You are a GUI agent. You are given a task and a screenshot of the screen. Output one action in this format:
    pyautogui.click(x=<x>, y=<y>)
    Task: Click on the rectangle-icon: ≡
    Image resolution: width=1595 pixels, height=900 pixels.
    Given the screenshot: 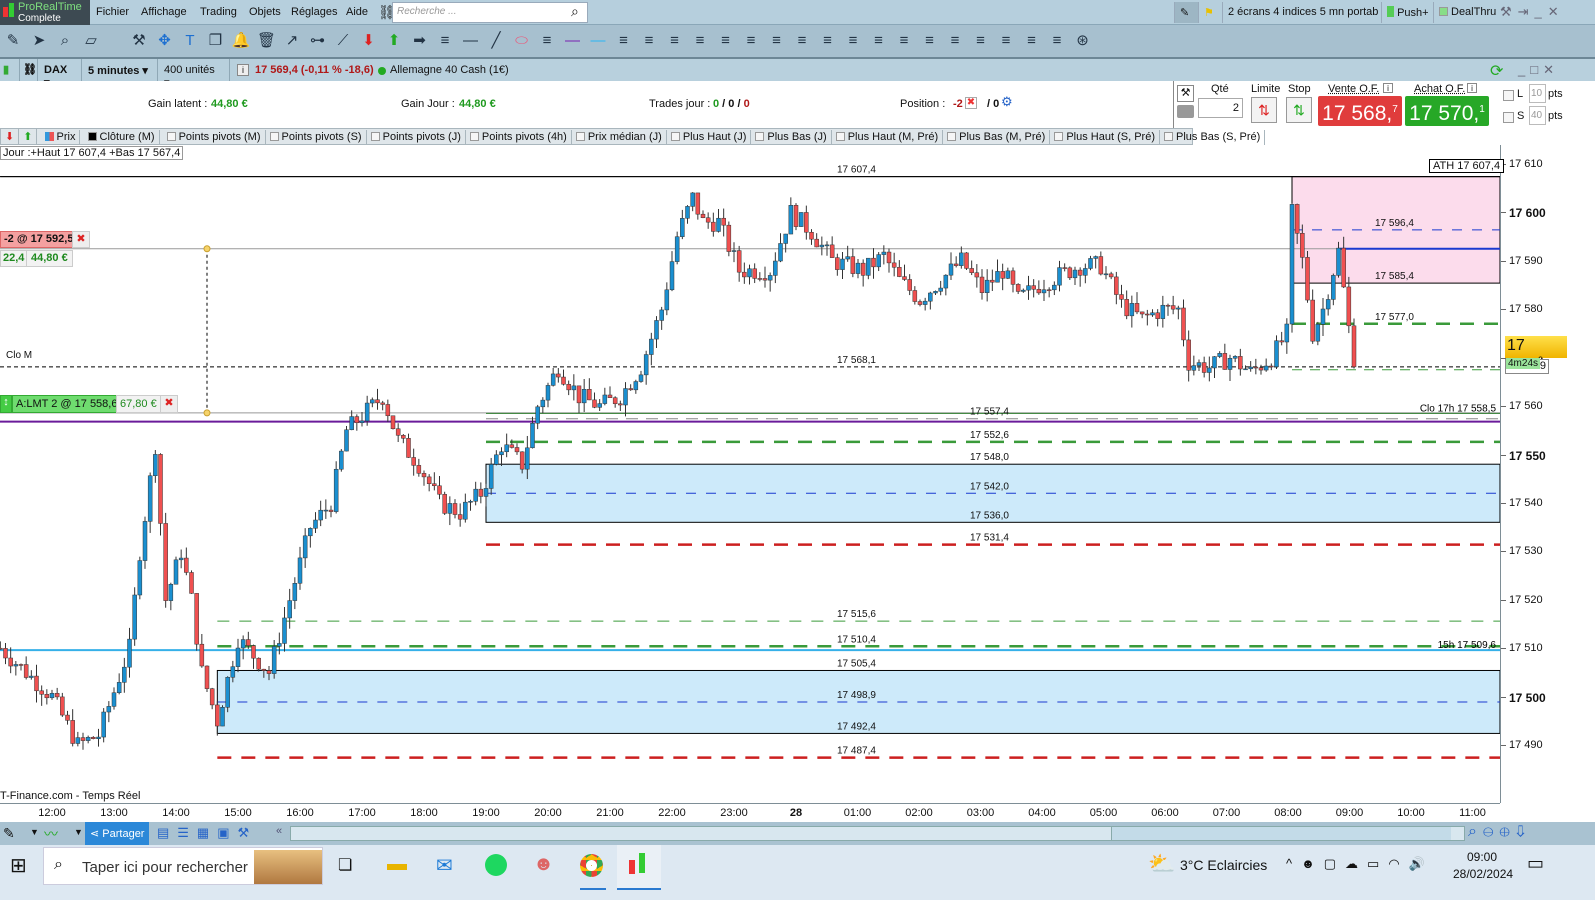 What is the action you would take?
    pyautogui.click(x=547, y=40)
    